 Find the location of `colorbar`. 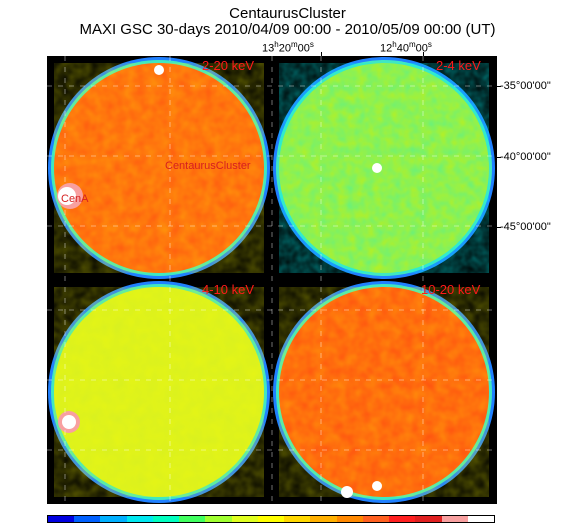

colorbar is located at coordinates (271, 519).